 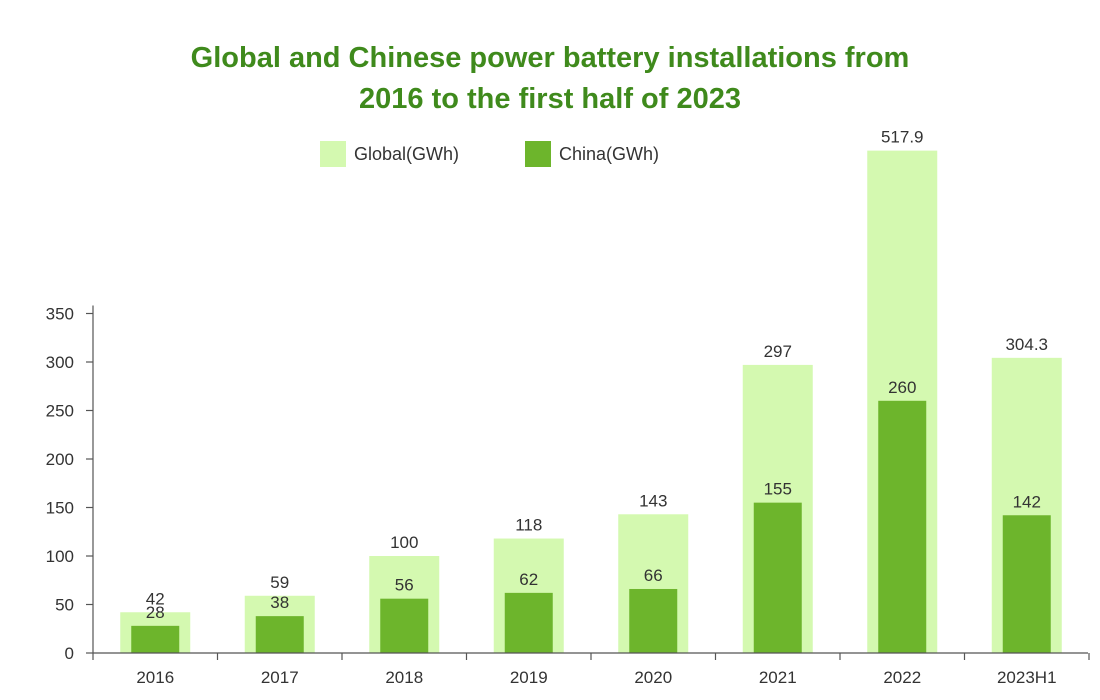 What do you see at coordinates (60, 314) in the screenshot?
I see `y-tick-label-350: 350` at bounding box center [60, 314].